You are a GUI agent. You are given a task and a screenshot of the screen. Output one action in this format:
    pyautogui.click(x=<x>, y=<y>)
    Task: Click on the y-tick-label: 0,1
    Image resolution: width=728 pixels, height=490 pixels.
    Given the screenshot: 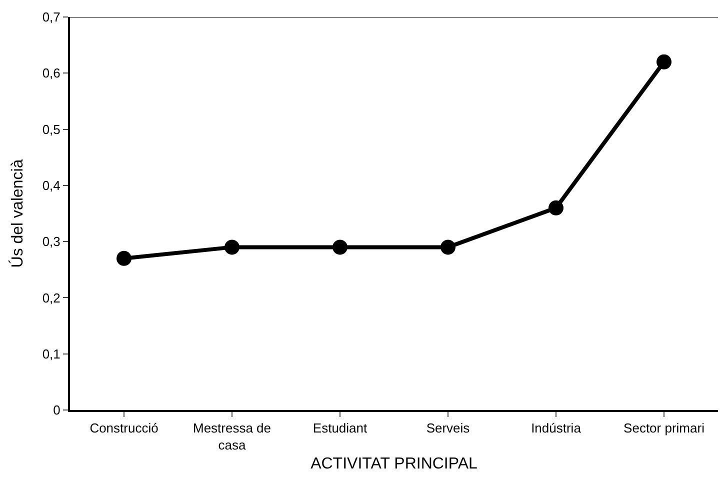 What is the action you would take?
    pyautogui.click(x=51, y=354)
    